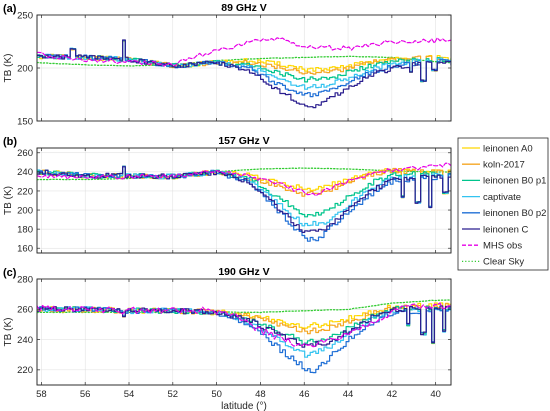  I want to click on legend-entry: leinonen C, so click(495, 229).